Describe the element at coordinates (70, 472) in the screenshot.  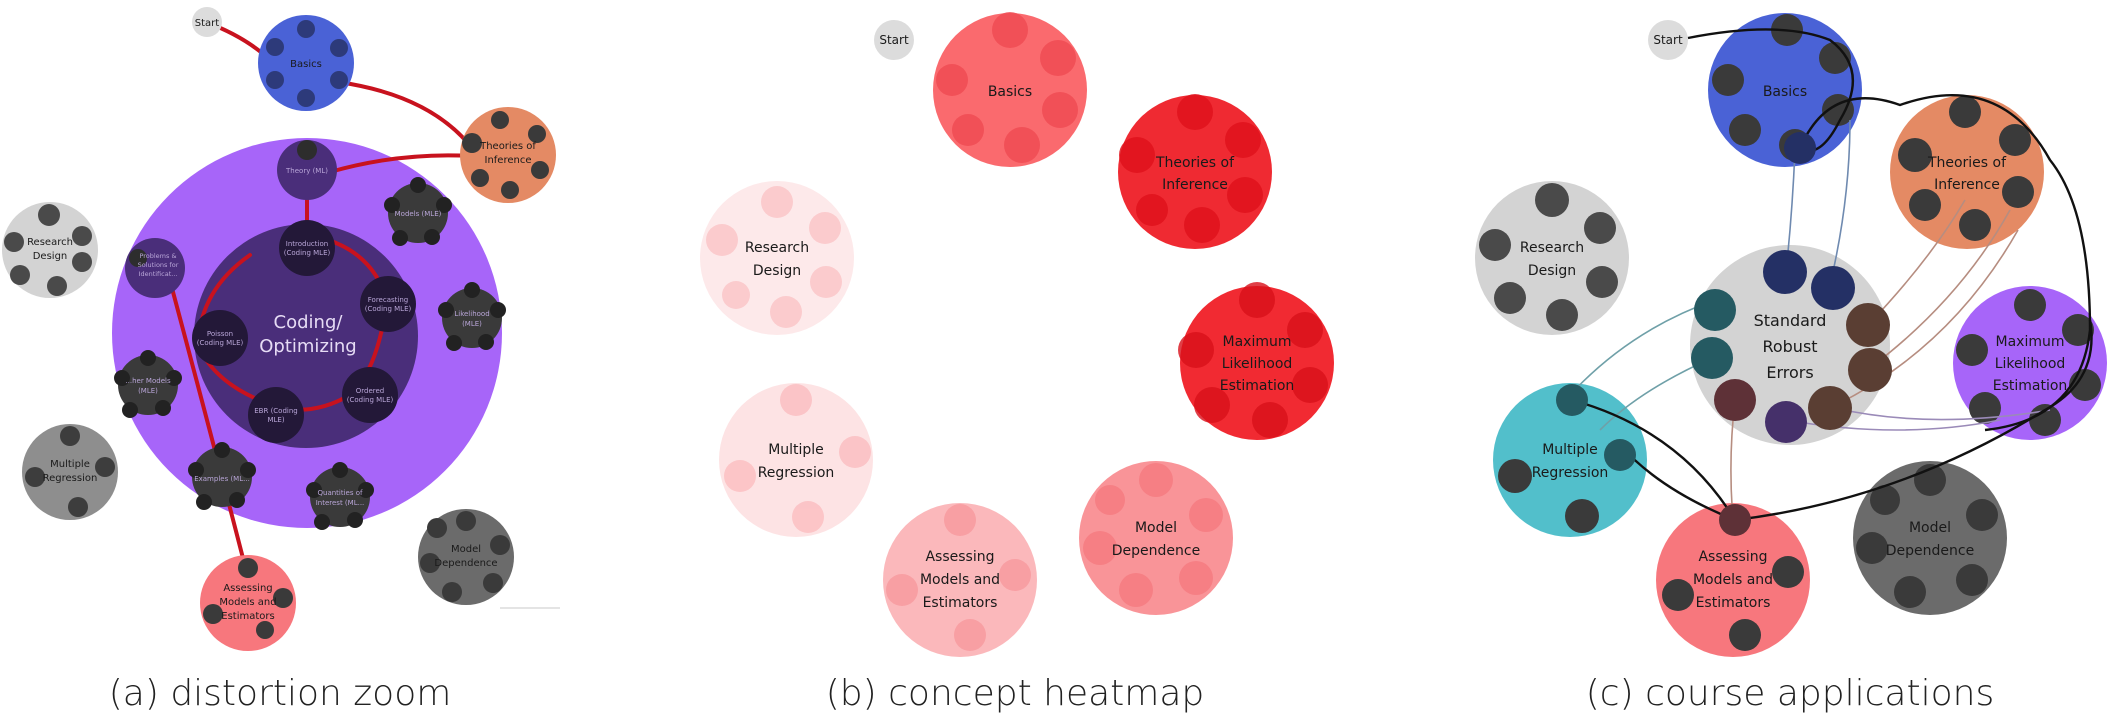
I see `node-multiple` at that location.